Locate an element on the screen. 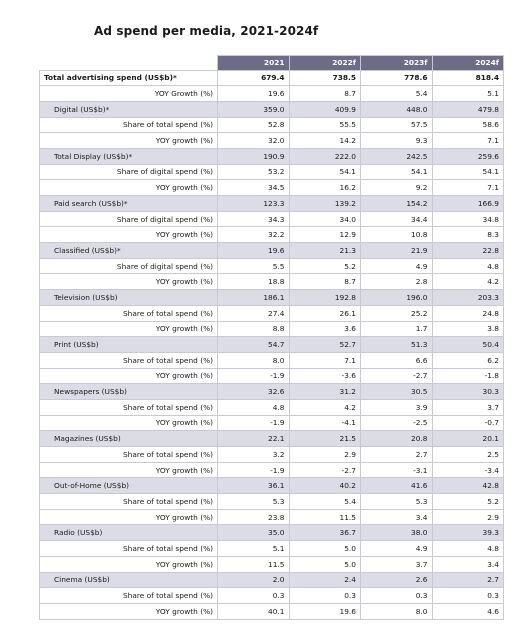 The height and width of the screenshot is (644, 529). cell-value: 21.5 is located at coordinates (324, 438).